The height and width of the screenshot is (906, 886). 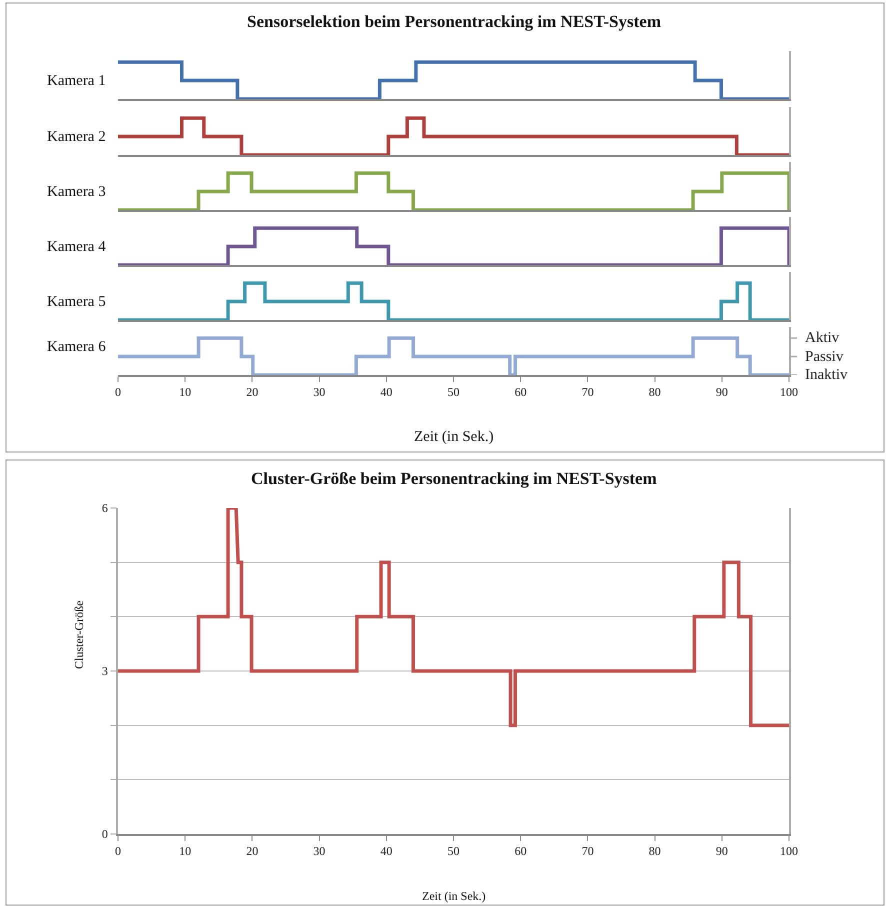 I want to click on y-axis-title: Kamera 1, so click(x=76, y=81).